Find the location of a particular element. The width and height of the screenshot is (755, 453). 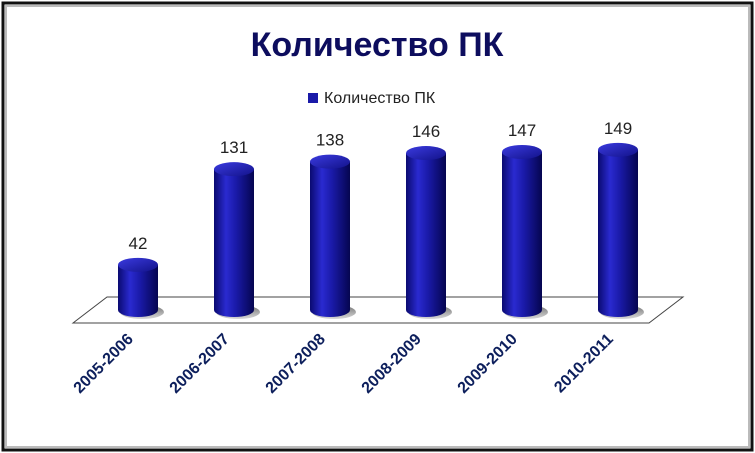

bar-2008-2009 is located at coordinates (429, 232).